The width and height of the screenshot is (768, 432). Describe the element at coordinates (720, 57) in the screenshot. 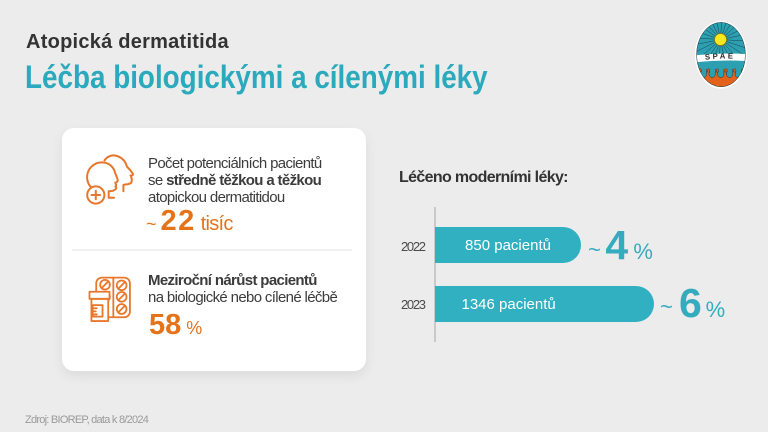

I see `svg-text: SPAE` at that location.